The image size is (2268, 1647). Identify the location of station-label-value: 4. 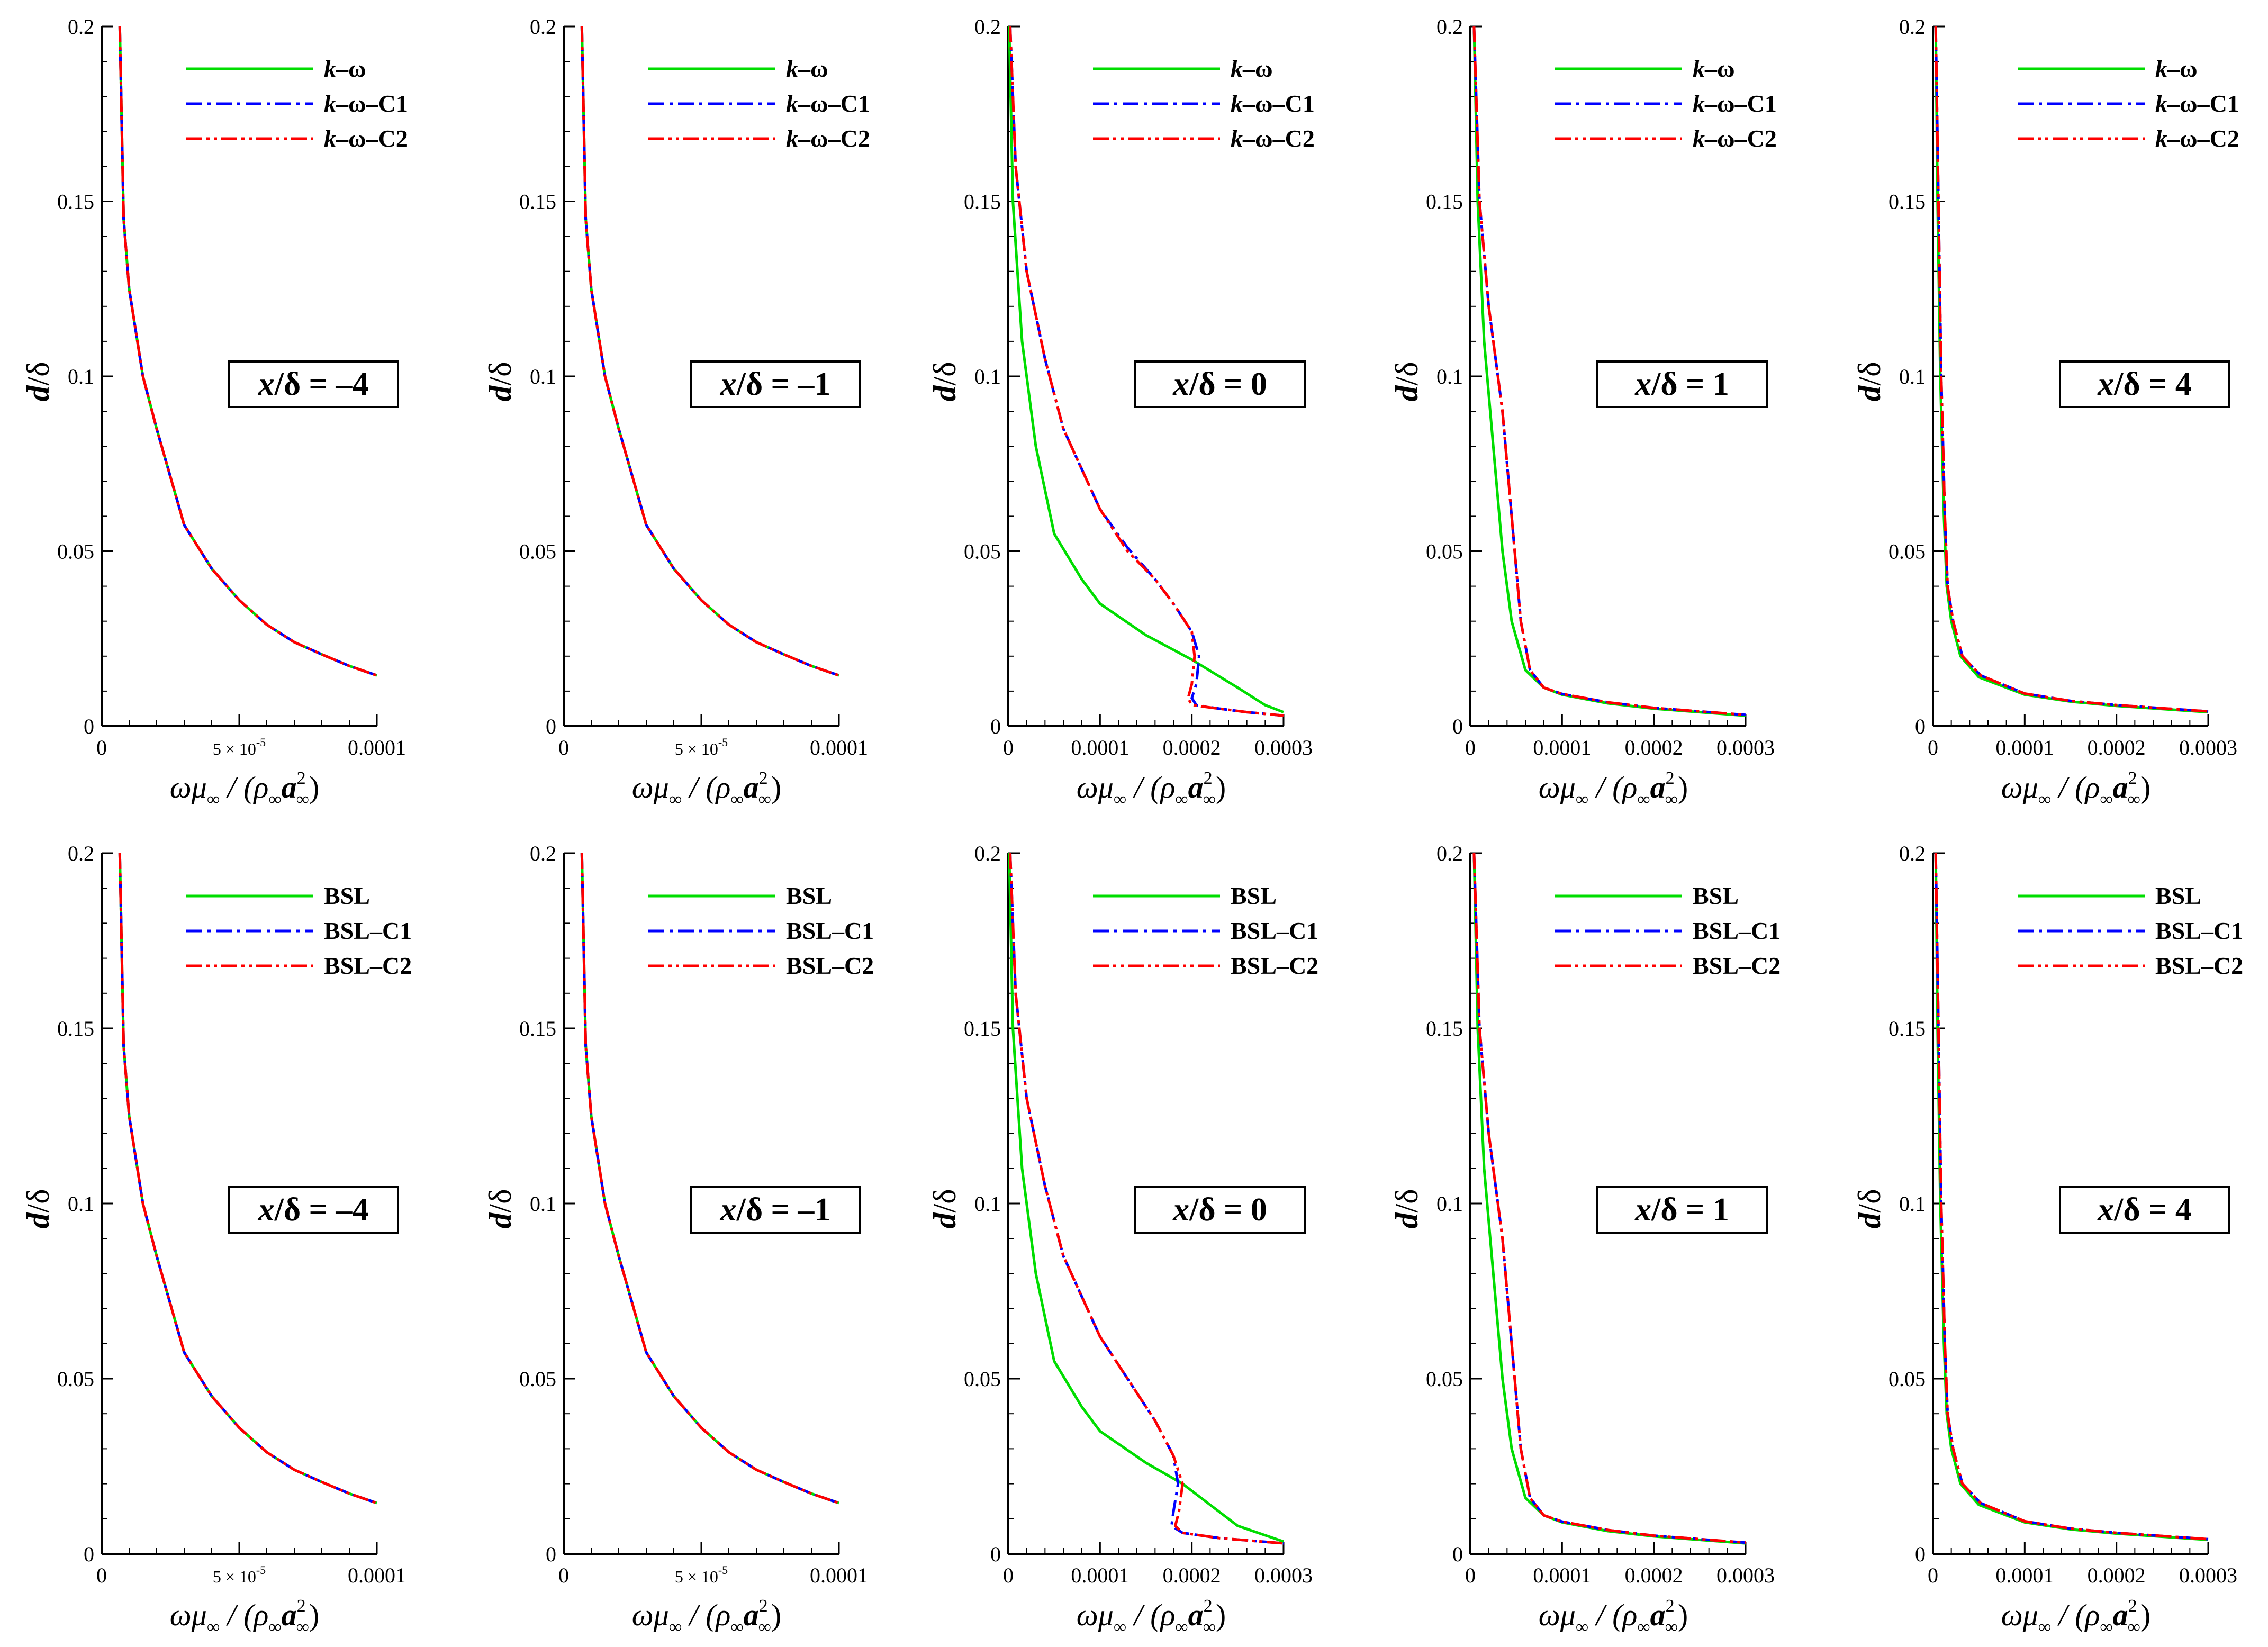
(2183, 1210).